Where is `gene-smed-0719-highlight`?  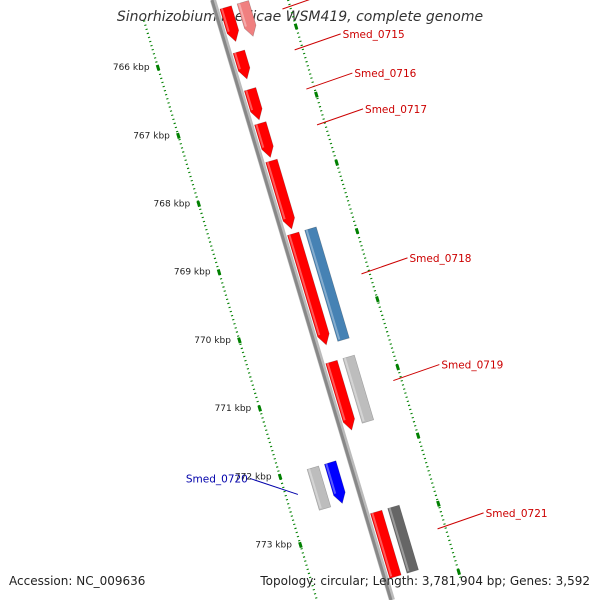
gene-smed-0719-highlight is located at coordinates (336, 391).